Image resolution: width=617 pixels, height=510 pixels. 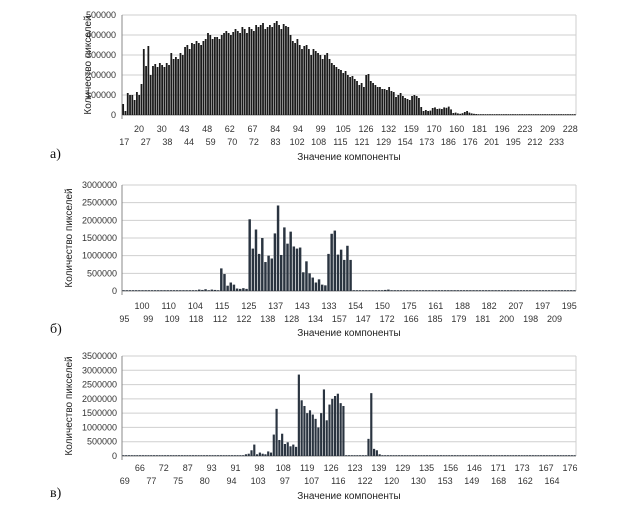 I want to click on chart2-x-tick-label: 157, so click(x=339, y=319).